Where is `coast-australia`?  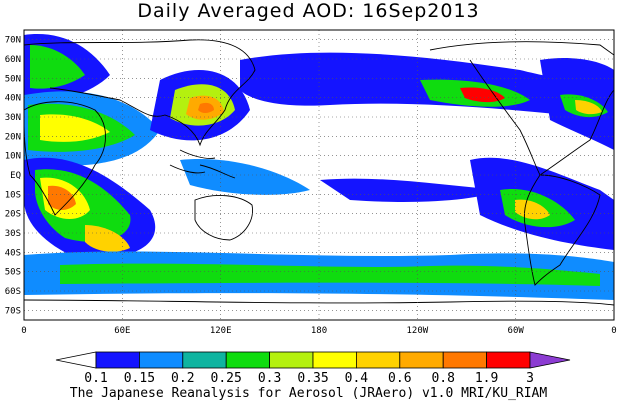 coast-australia is located at coordinates (223, 217).